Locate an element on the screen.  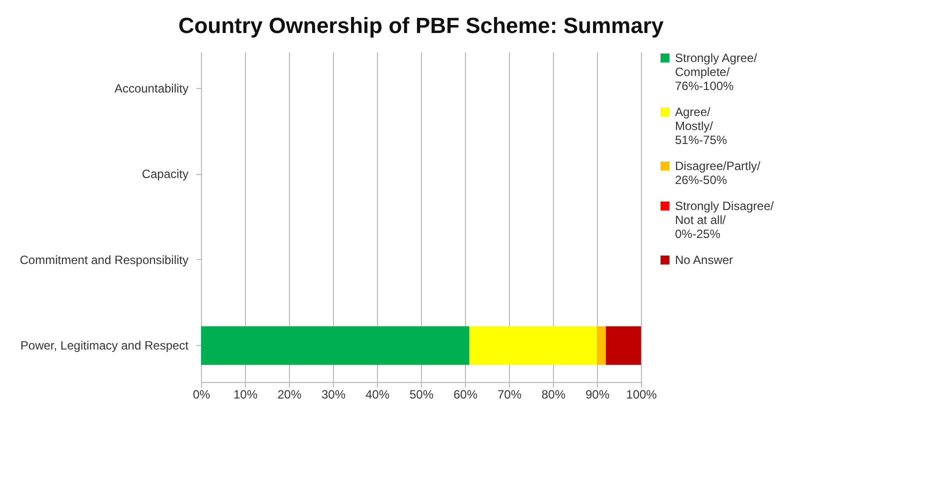
legend-label: Strongly Agree/ Complete/ 76%-100% is located at coordinates (716, 72).